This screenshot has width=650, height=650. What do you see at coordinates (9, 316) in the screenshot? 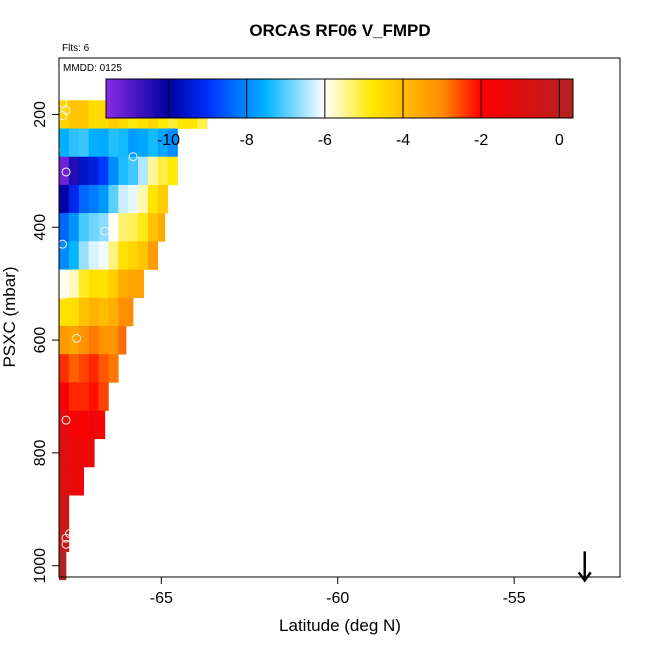
I see `y-axis-label: PSXC (mbar)` at bounding box center [9, 316].